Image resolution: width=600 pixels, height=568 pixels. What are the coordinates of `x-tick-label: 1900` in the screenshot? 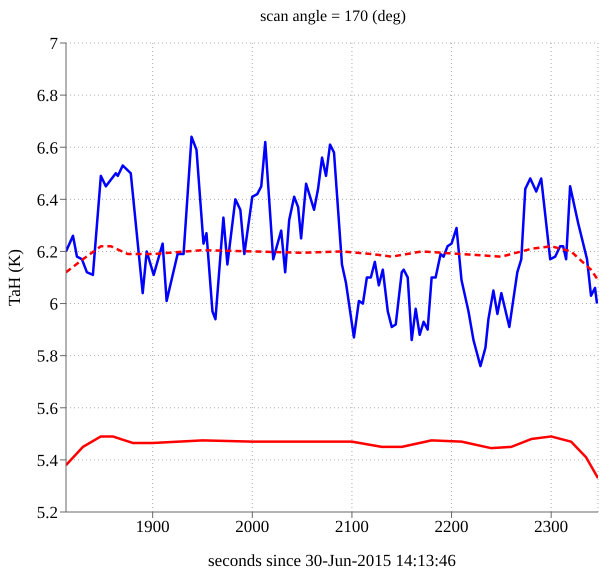 It's located at (153, 526).